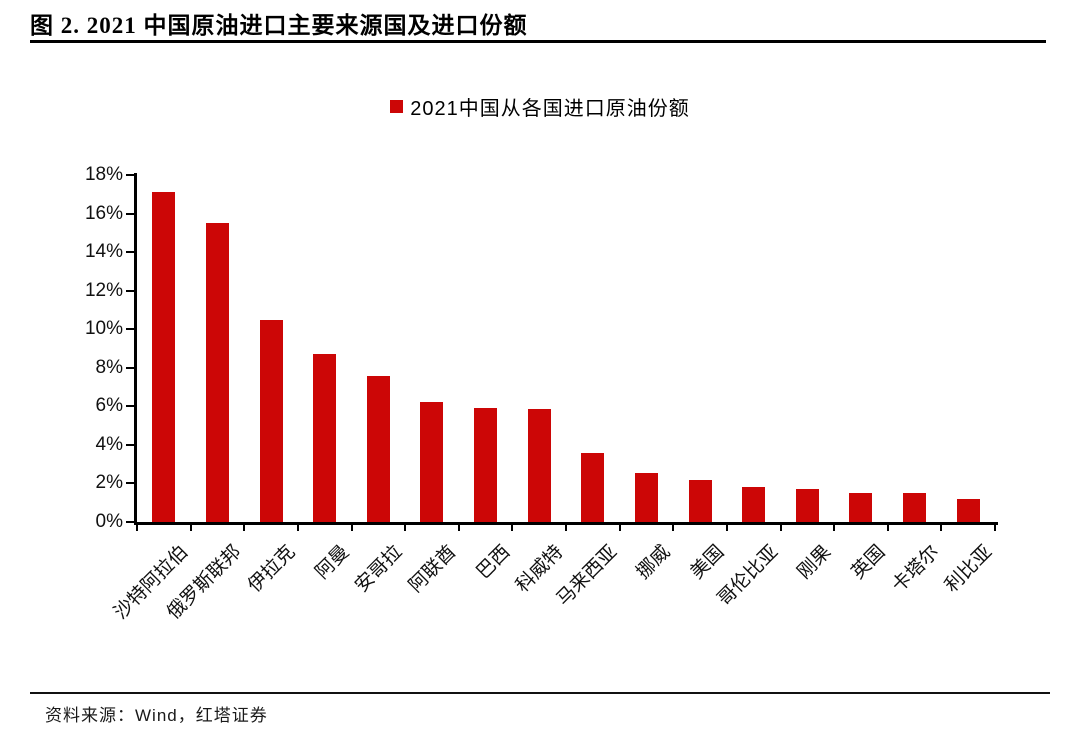 The width and height of the screenshot is (1080, 736). Describe the element at coordinates (814, 562) in the screenshot. I see `x-axis-label-刚果: 刚果` at that location.